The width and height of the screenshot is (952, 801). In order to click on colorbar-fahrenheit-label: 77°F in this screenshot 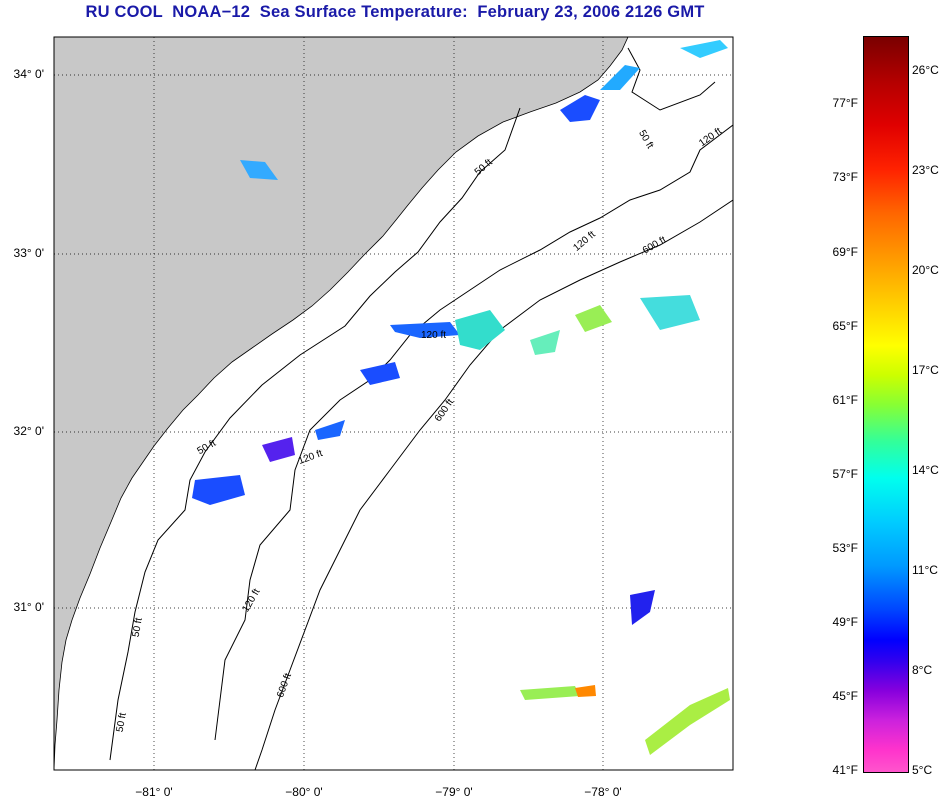, I will do `click(845, 103)`.